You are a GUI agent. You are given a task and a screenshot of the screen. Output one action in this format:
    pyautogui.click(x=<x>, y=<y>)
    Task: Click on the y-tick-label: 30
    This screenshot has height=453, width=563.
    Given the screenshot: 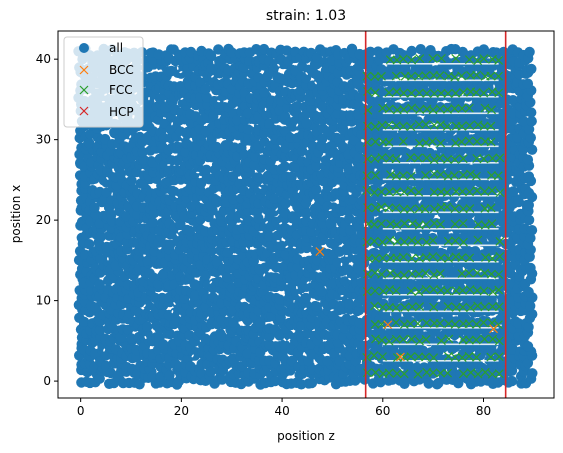 What is the action you would take?
    pyautogui.click(x=43, y=140)
    